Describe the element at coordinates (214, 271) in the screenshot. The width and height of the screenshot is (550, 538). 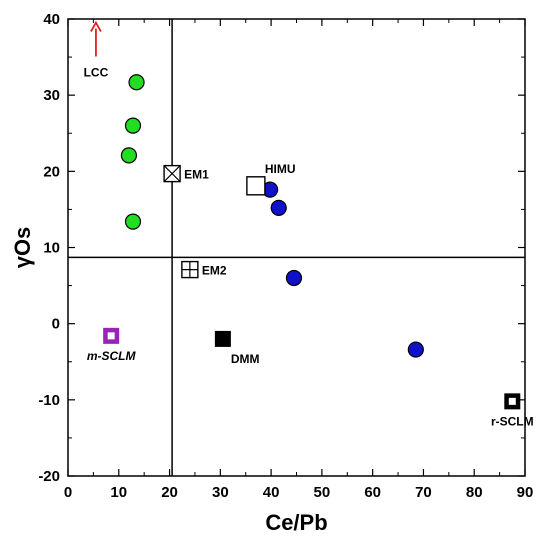
I see `end-member-label: EM2` at that location.